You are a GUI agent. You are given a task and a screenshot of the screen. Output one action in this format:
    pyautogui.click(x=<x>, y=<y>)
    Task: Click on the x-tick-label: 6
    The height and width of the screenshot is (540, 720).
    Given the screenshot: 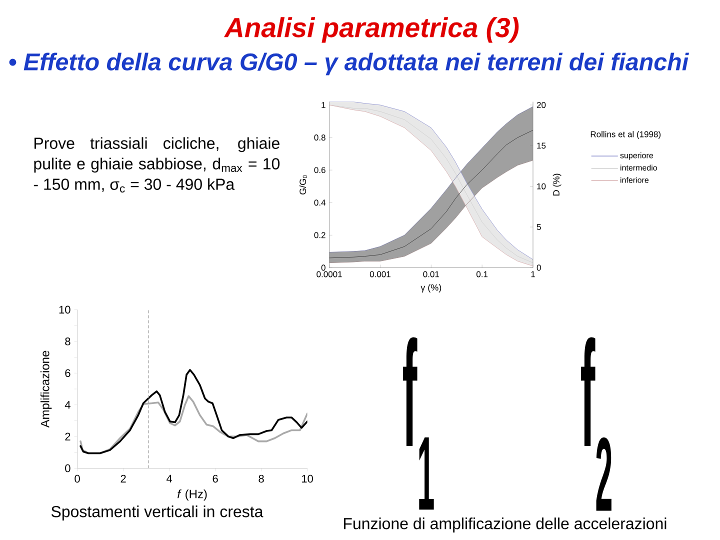 What is the action you would take?
    pyautogui.click(x=215, y=478)
    